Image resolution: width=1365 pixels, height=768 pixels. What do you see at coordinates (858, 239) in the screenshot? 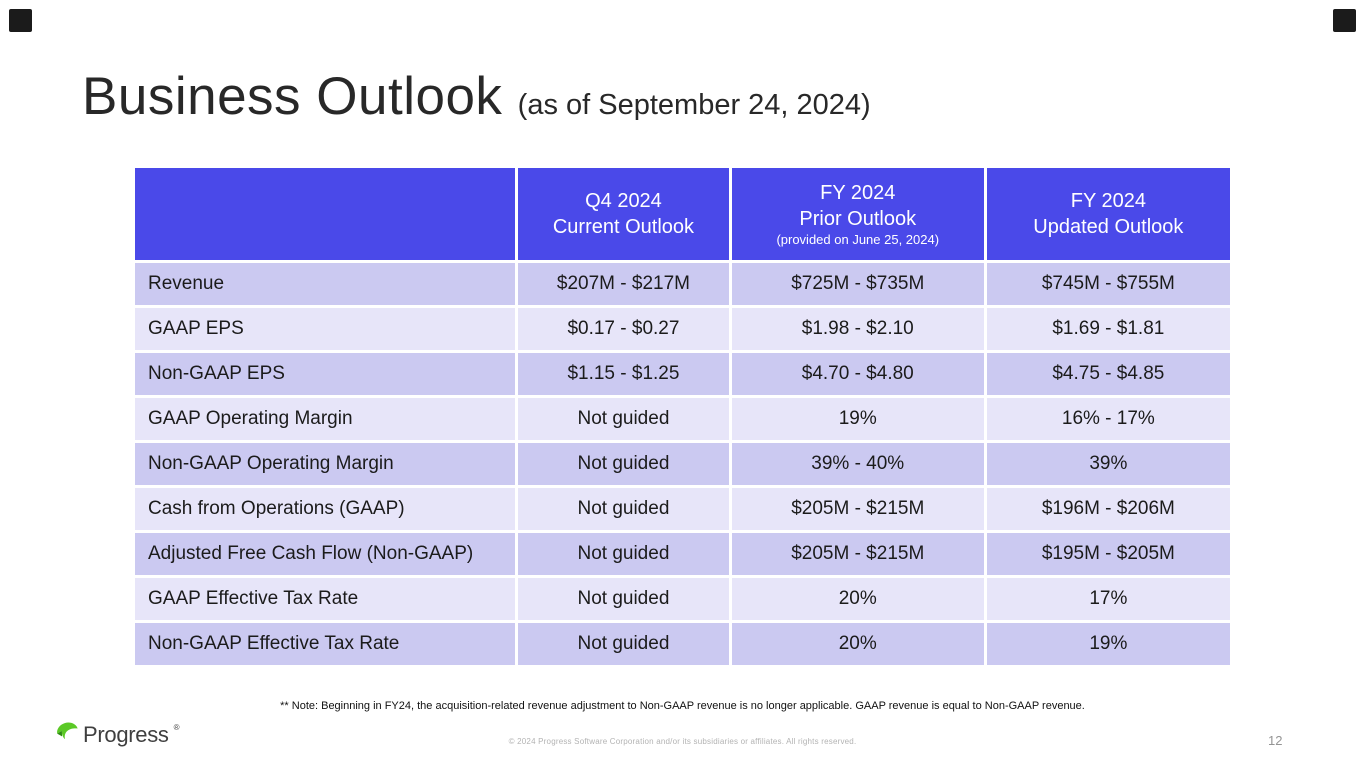
I see `header-subline: (provided on June 25, 2024)` at bounding box center [858, 239].